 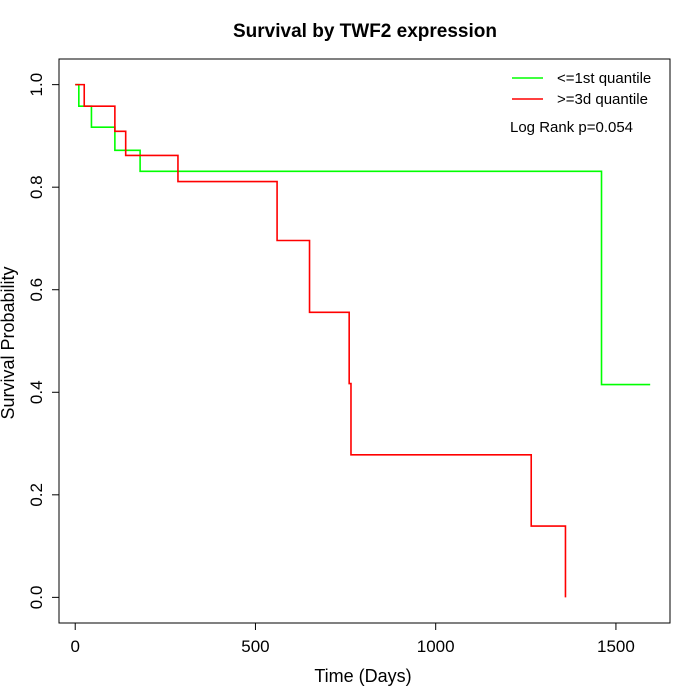 What do you see at coordinates (616, 646) in the screenshot?
I see `x-tick-label: 1500` at bounding box center [616, 646].